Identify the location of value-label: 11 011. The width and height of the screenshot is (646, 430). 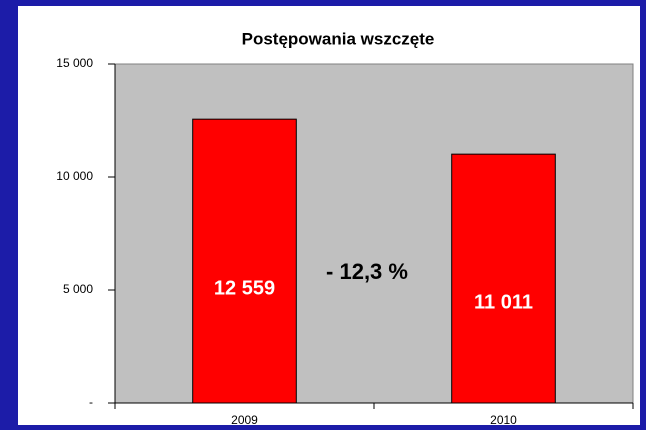
(503, 303).